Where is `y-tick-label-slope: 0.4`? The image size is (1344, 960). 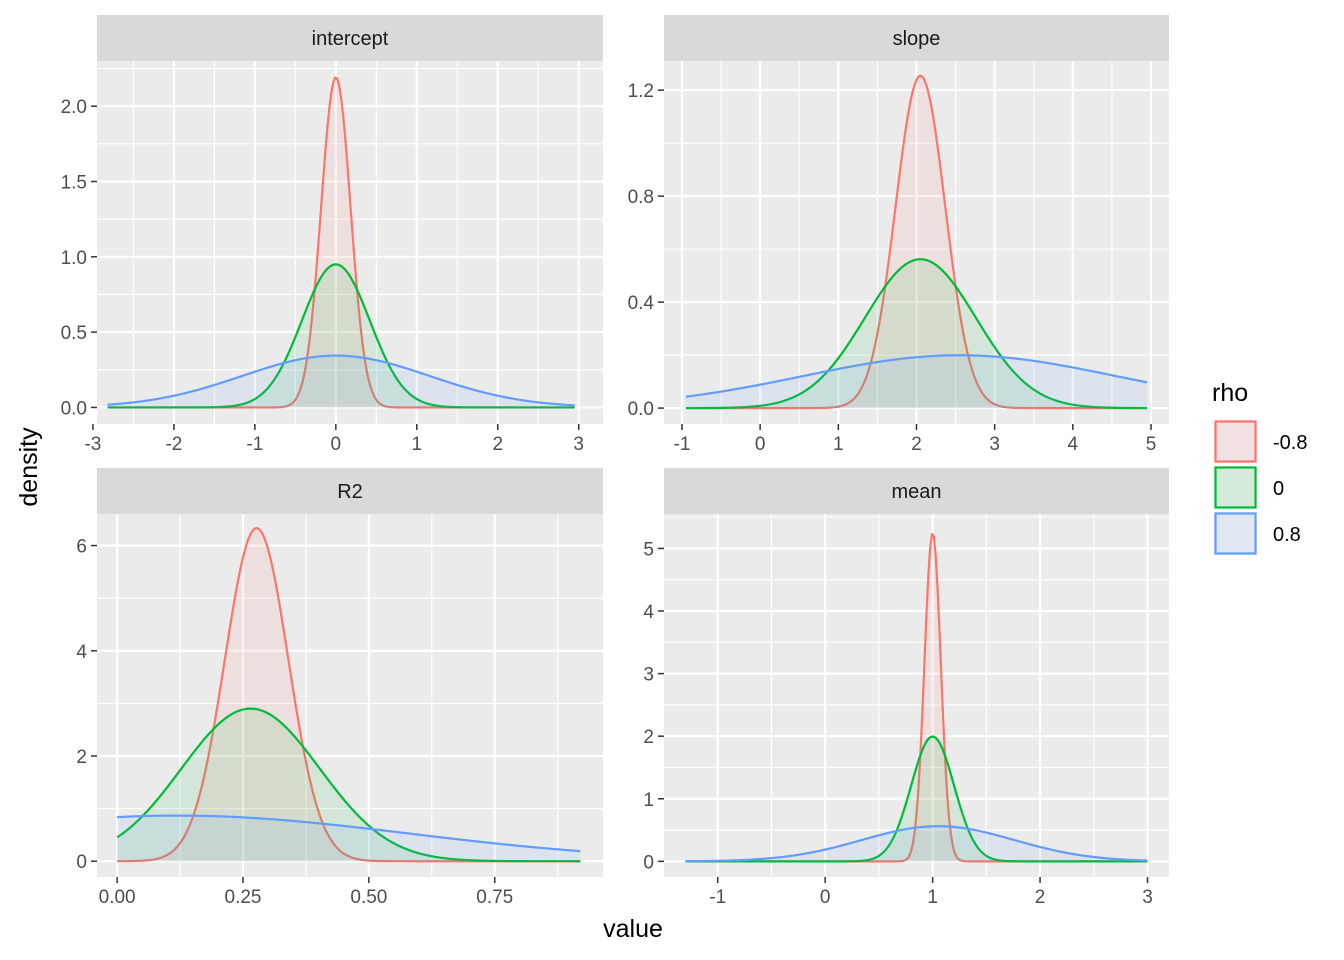
y-tick-label-slope: 0.4 is located at coordinates (641, 303).